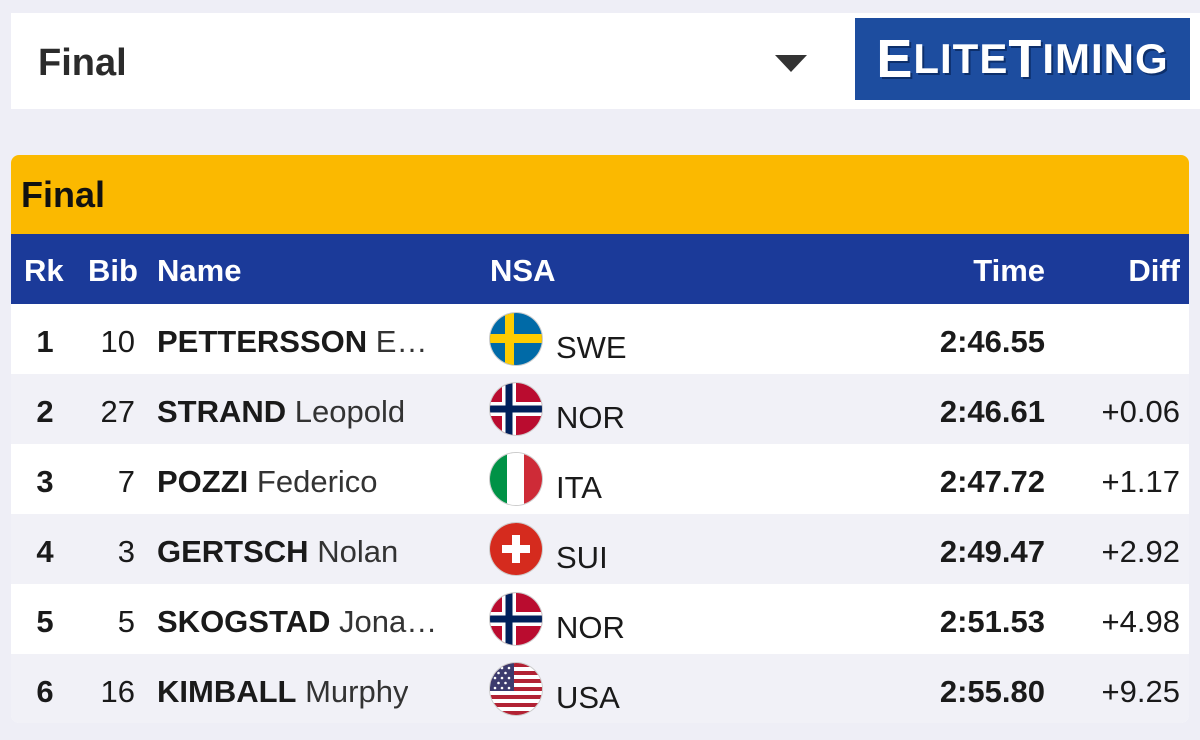  Describe the element at coordinates (1140, 691) in the screenshot. I see `diff-cell: +9.25` at that location.